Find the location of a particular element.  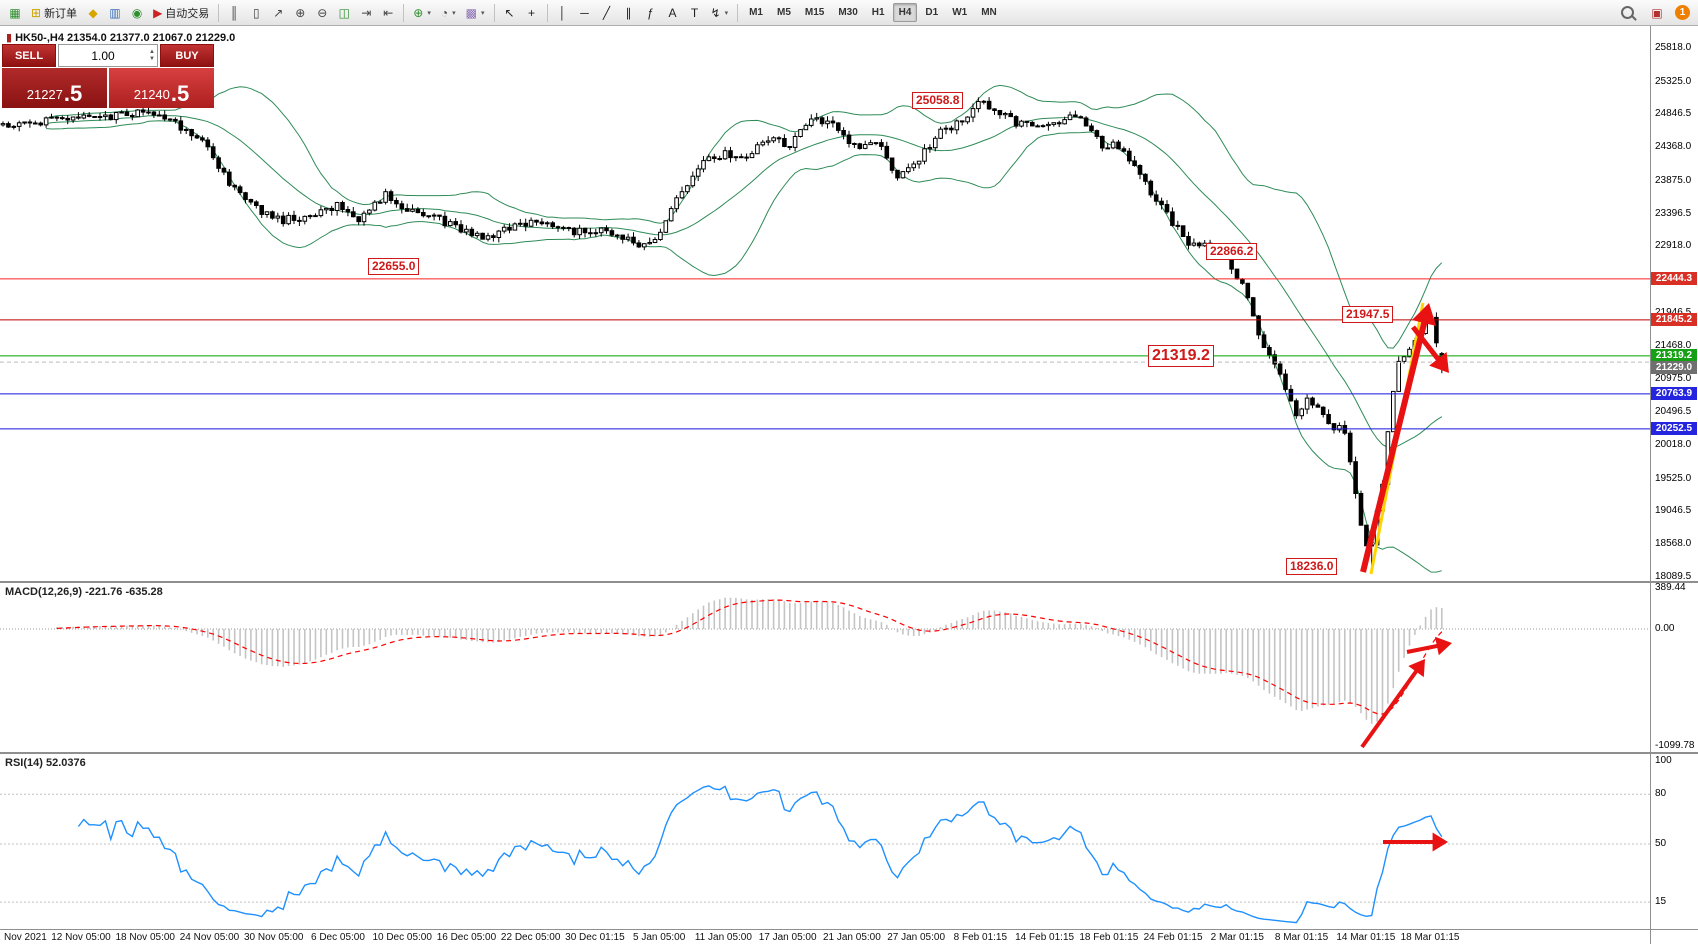

time-axis-label: Nov 2021 is located at coordinates (25, 937).